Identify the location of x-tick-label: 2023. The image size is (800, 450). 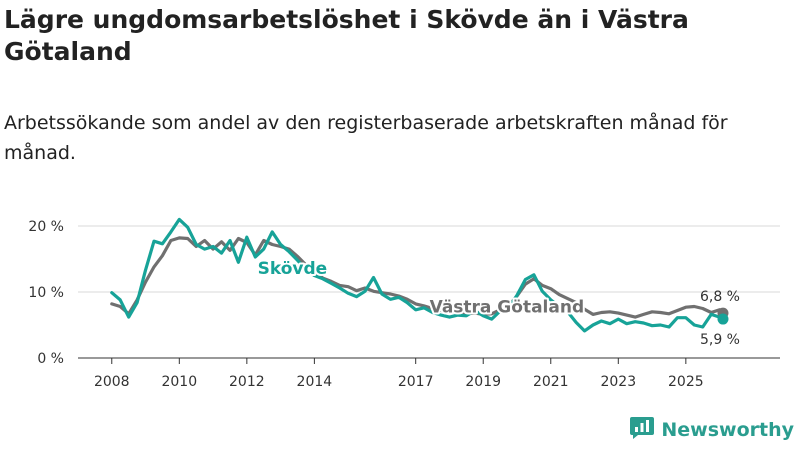
(618, 382).